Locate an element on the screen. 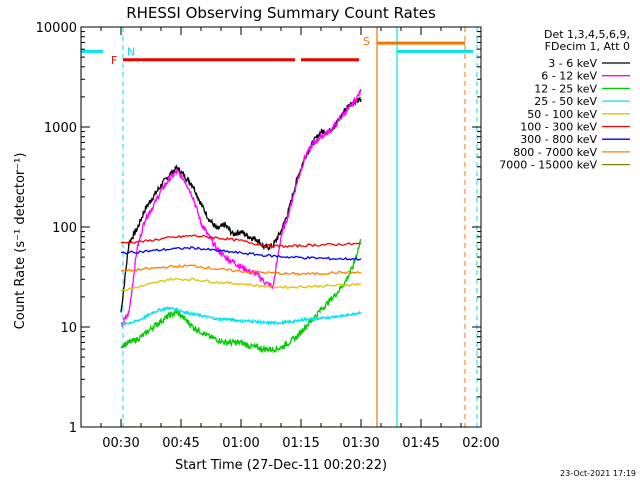 This screenshot has width=640, height=480. series-line-100-300keV is located at coordinates (241, 241).